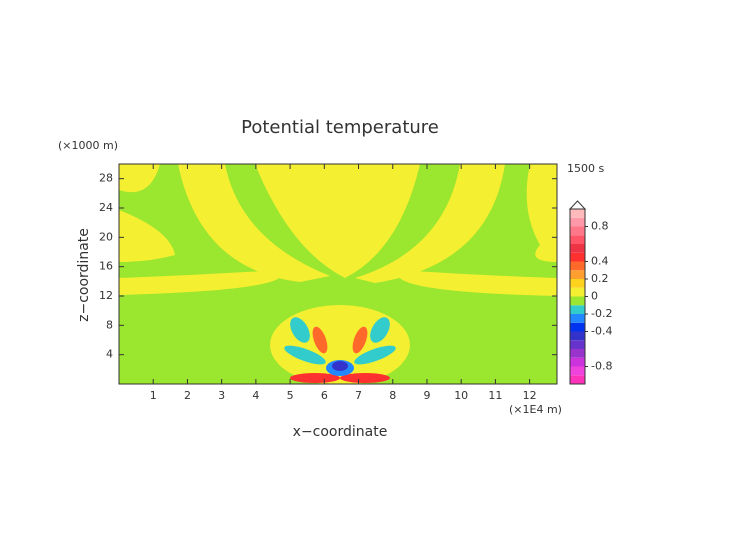 The height and width of the screenshot is (536, 752). I want to click on y-unit: (×1000 m), so click(88, 145).